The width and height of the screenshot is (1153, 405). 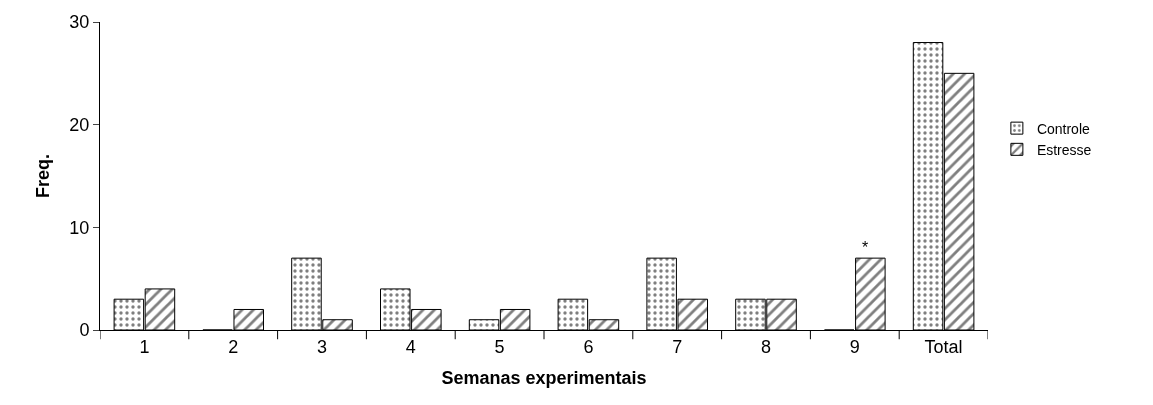 What do you see at coordinates (410, 346) in the screenshot?
I see `x-tick-label: 4` at bounding box center [410, 346].